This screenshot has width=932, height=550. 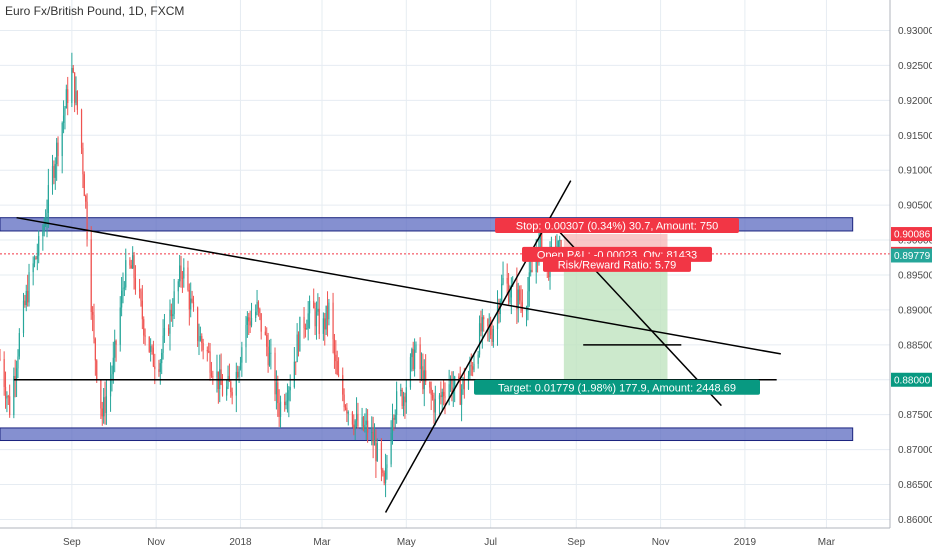 What do you see at coordinates (915, 310) in the screenshot?
I see `y-tick-label: 0.89000` at bounding box center [915, 310].